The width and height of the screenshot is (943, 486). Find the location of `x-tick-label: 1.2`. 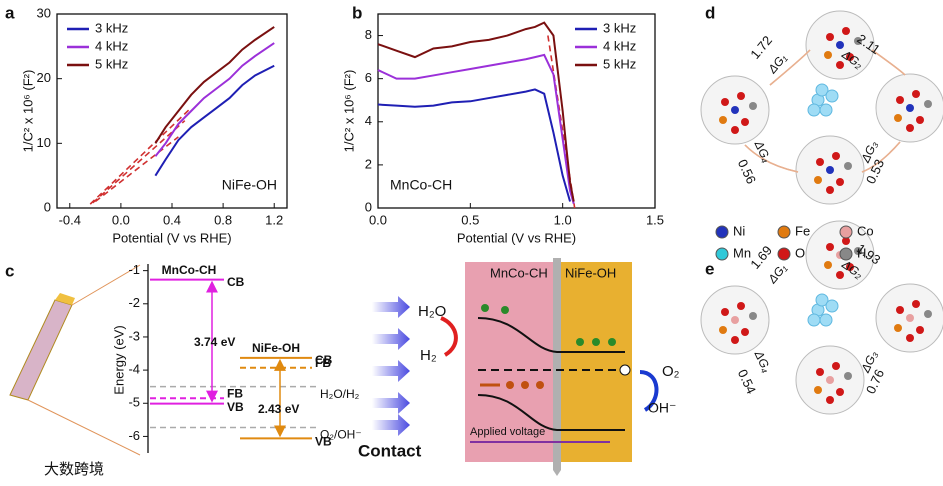

x-tick-label: 1.2 is located at coordinates (274, 219).